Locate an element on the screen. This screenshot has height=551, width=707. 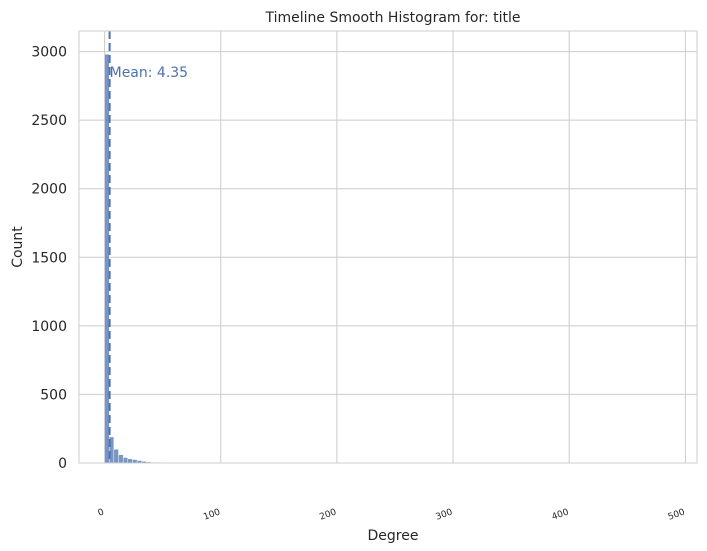
x-tick-label: 0 is located at coordinates (101, 512).